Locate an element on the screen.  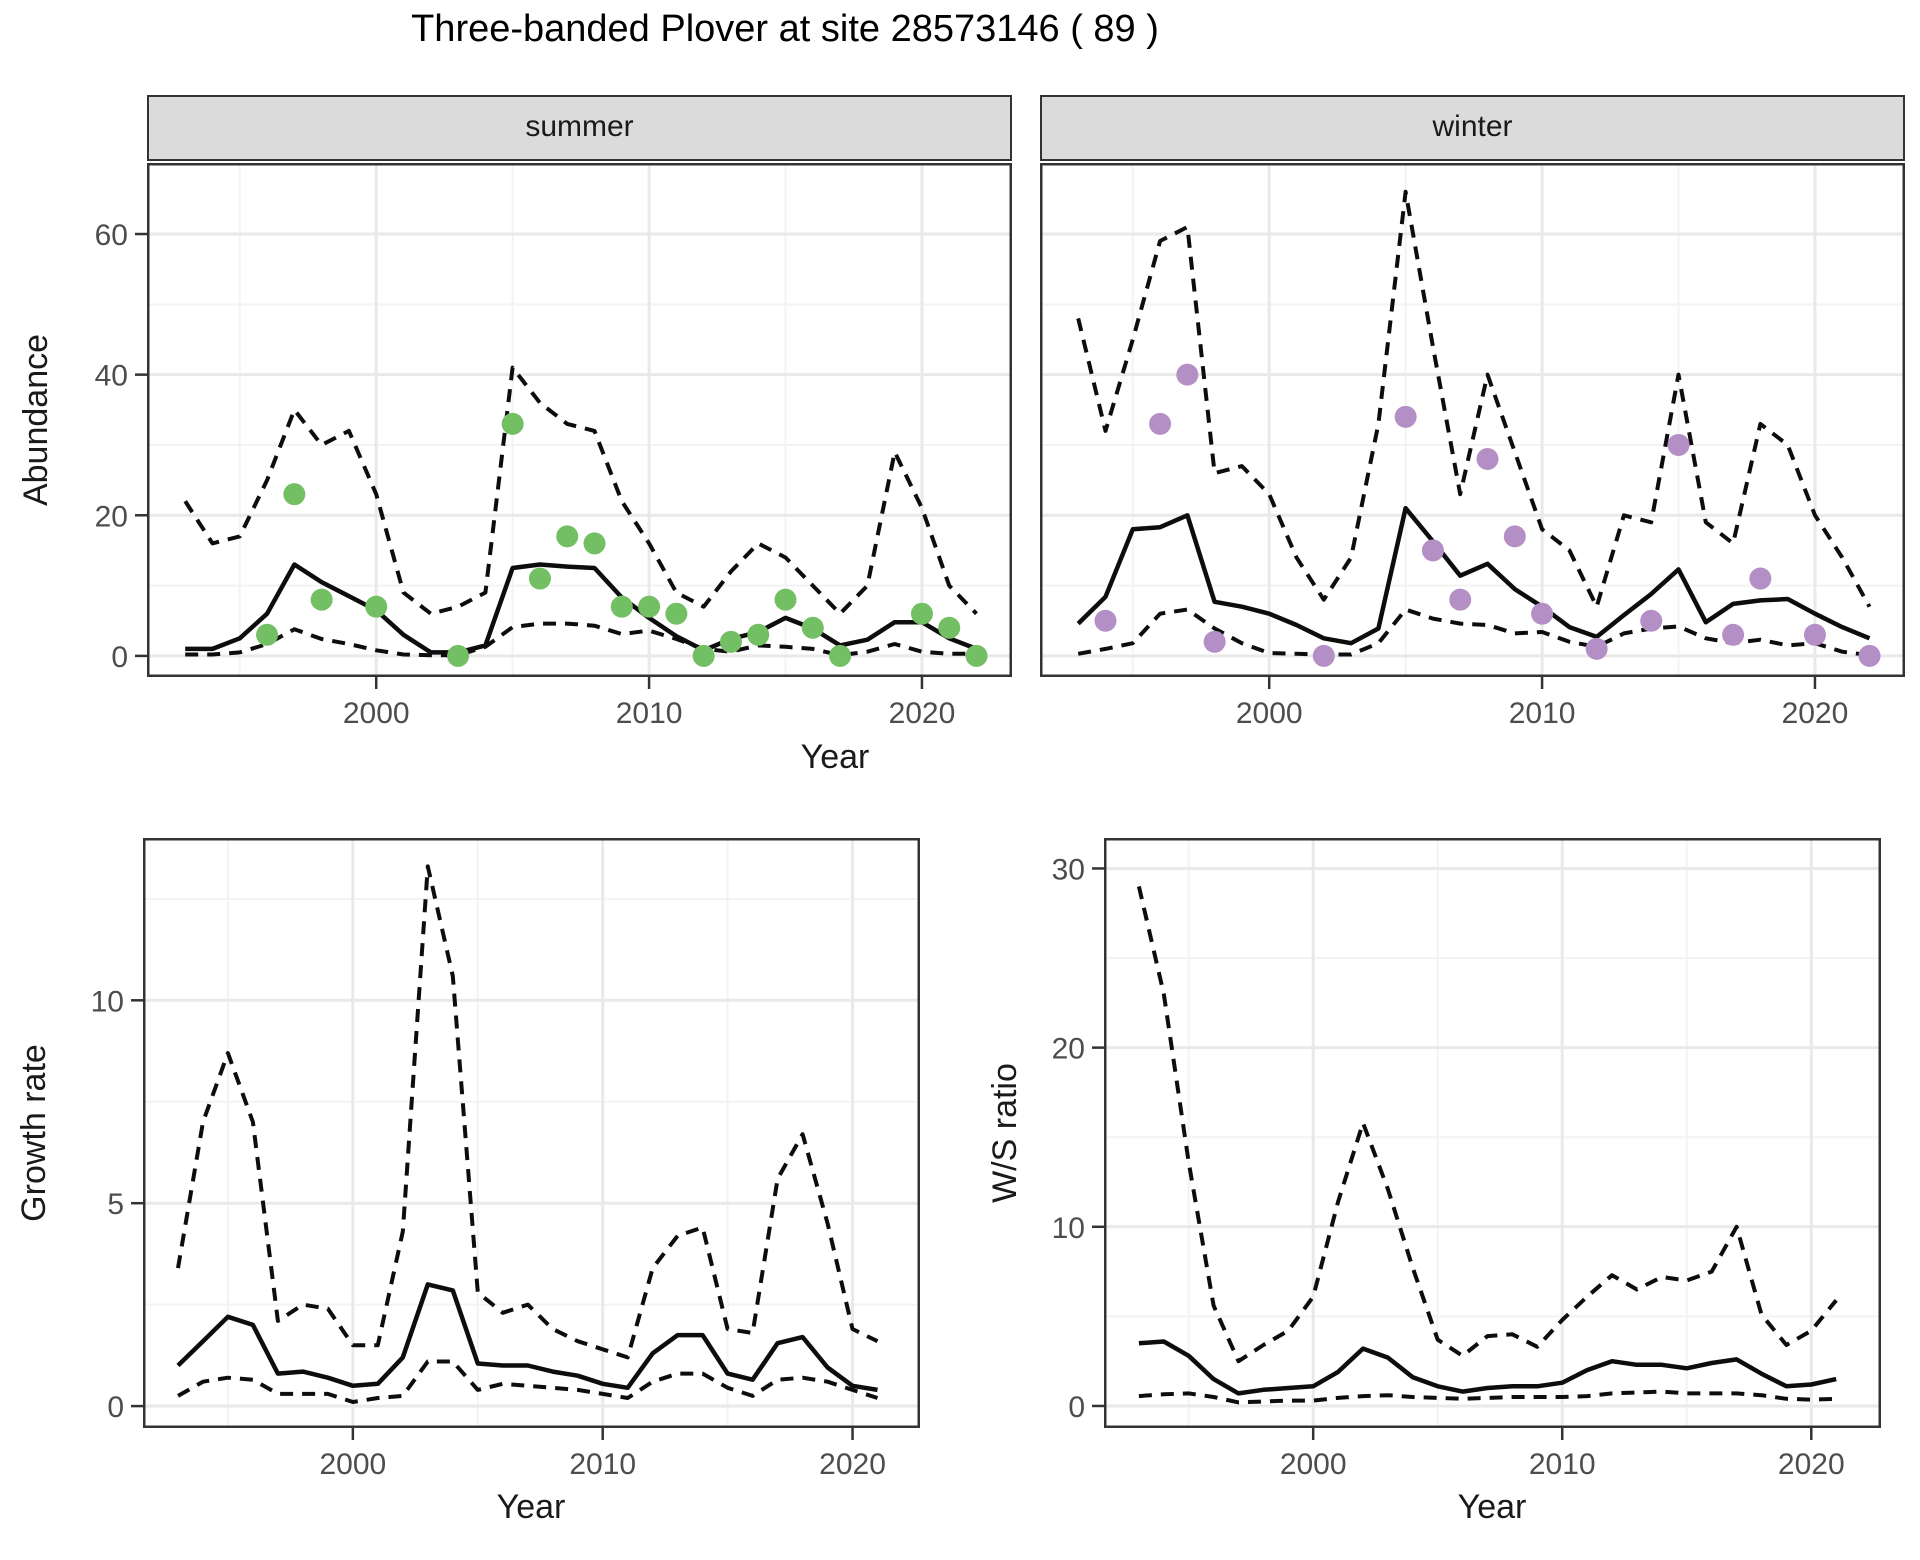
abundance-axis-title: Abundance is located at coordinates (36, 420).